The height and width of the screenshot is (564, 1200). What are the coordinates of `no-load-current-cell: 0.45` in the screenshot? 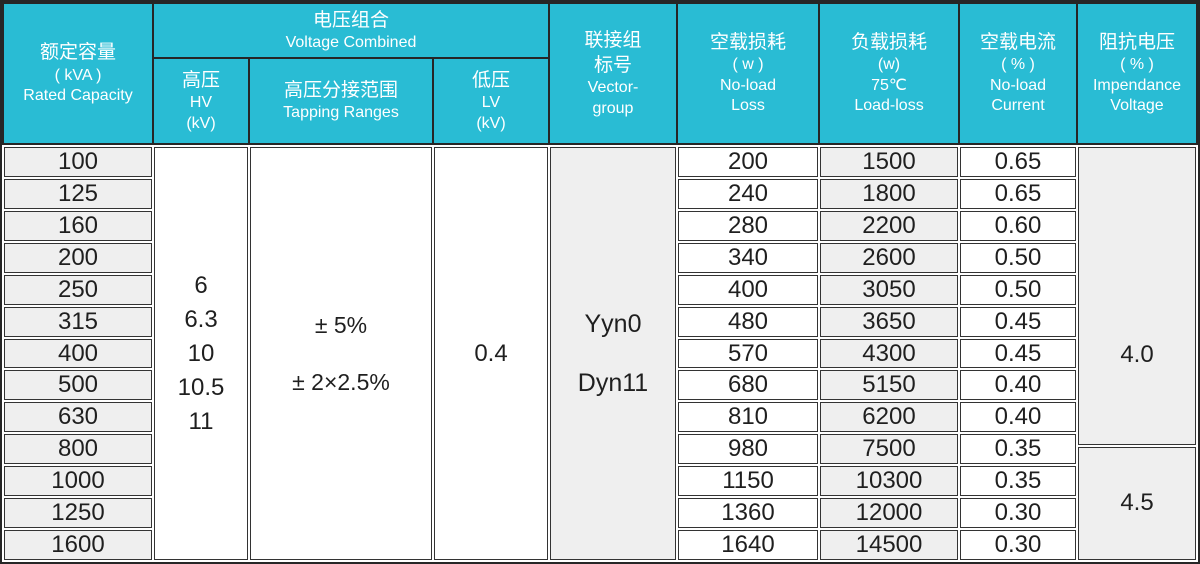 It's located at (1018, 321).